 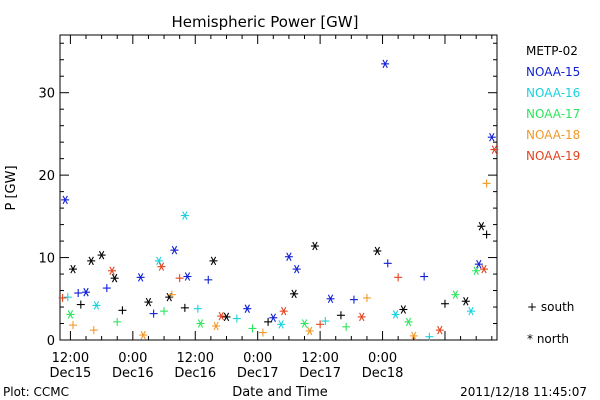 What do you see at coordinates (46, 94) in the screenshot?
I see `y-tick-label: 30` at bounding box center [46, 94].